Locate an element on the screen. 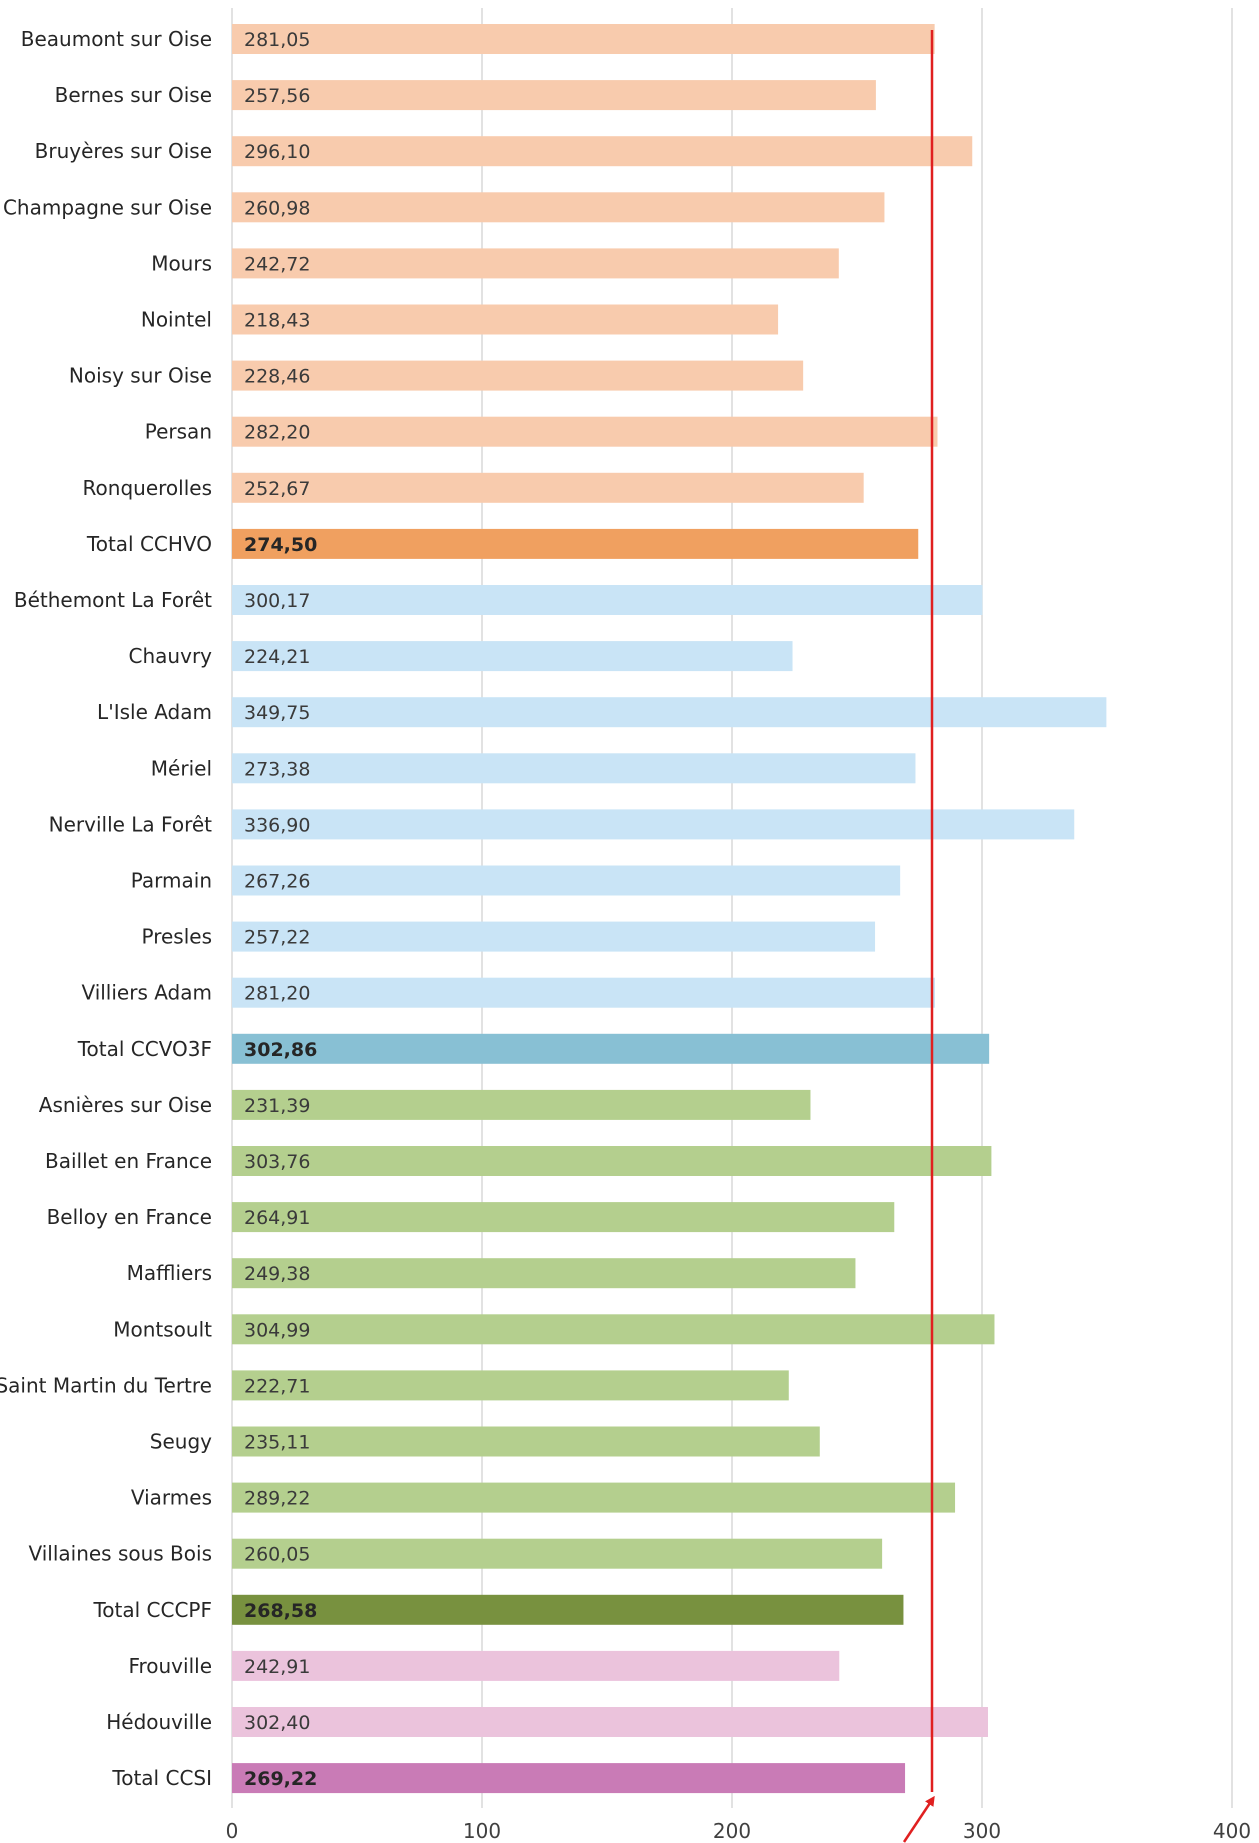 Image resolution: width=1259 pixels, height=1843 pixels. category-label: Bruyères sur Oise is located at coordinates (123, 151).